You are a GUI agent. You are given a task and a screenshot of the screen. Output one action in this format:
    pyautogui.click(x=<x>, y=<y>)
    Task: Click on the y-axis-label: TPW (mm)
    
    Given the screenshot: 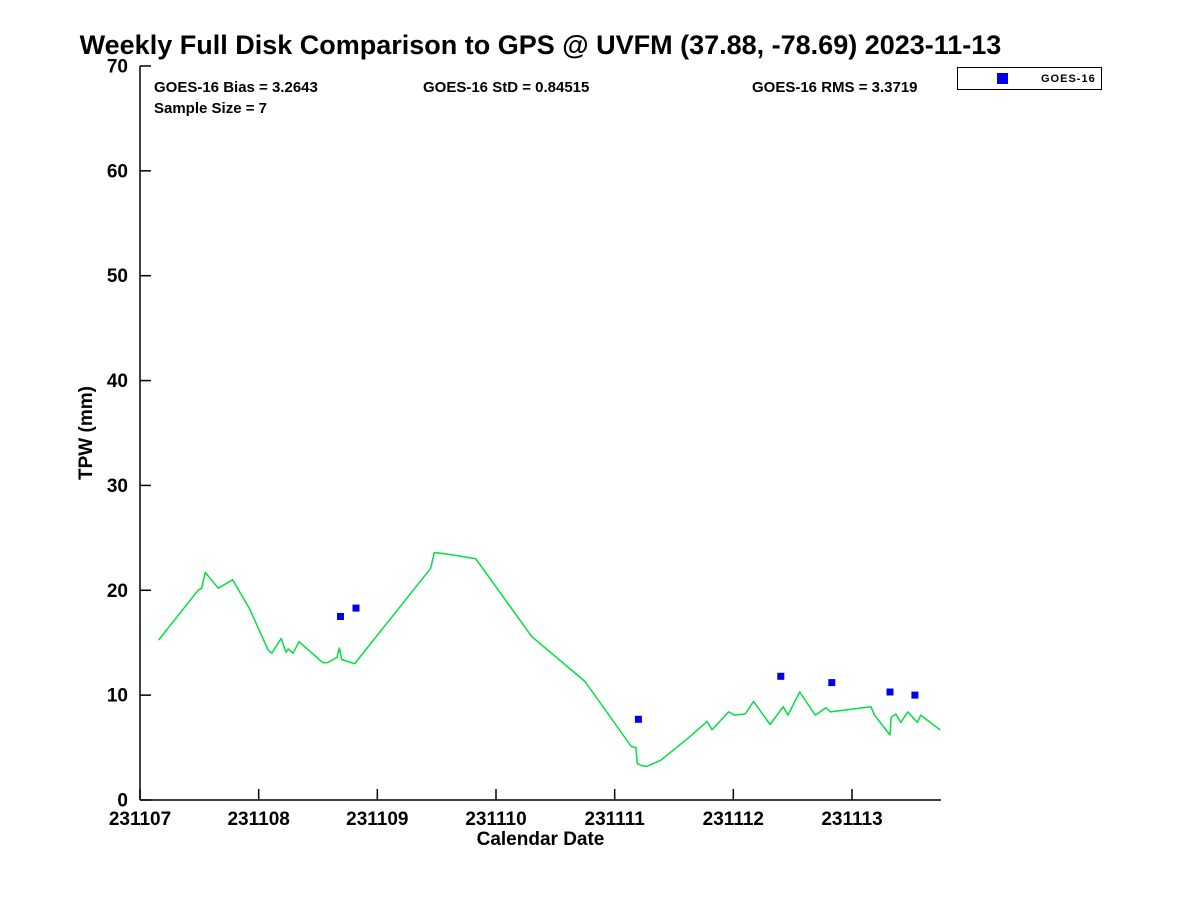 What is the action you would take?
    pyautogui.click(x=86, y=433)
    